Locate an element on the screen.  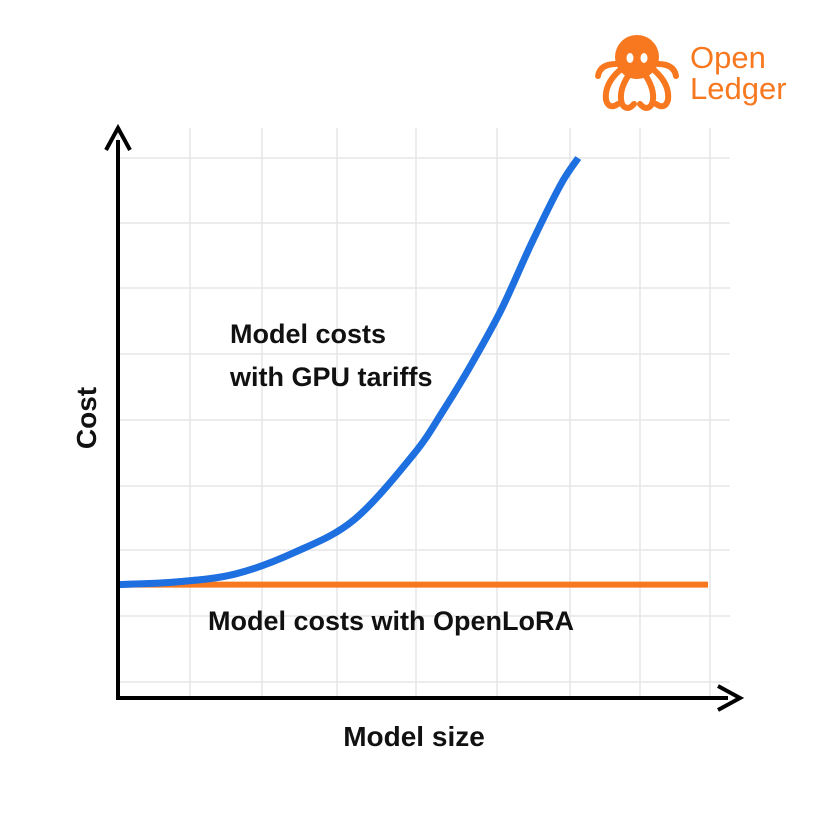
open-ledger-logo: Open Ledger is located at coordinates (691, 73).